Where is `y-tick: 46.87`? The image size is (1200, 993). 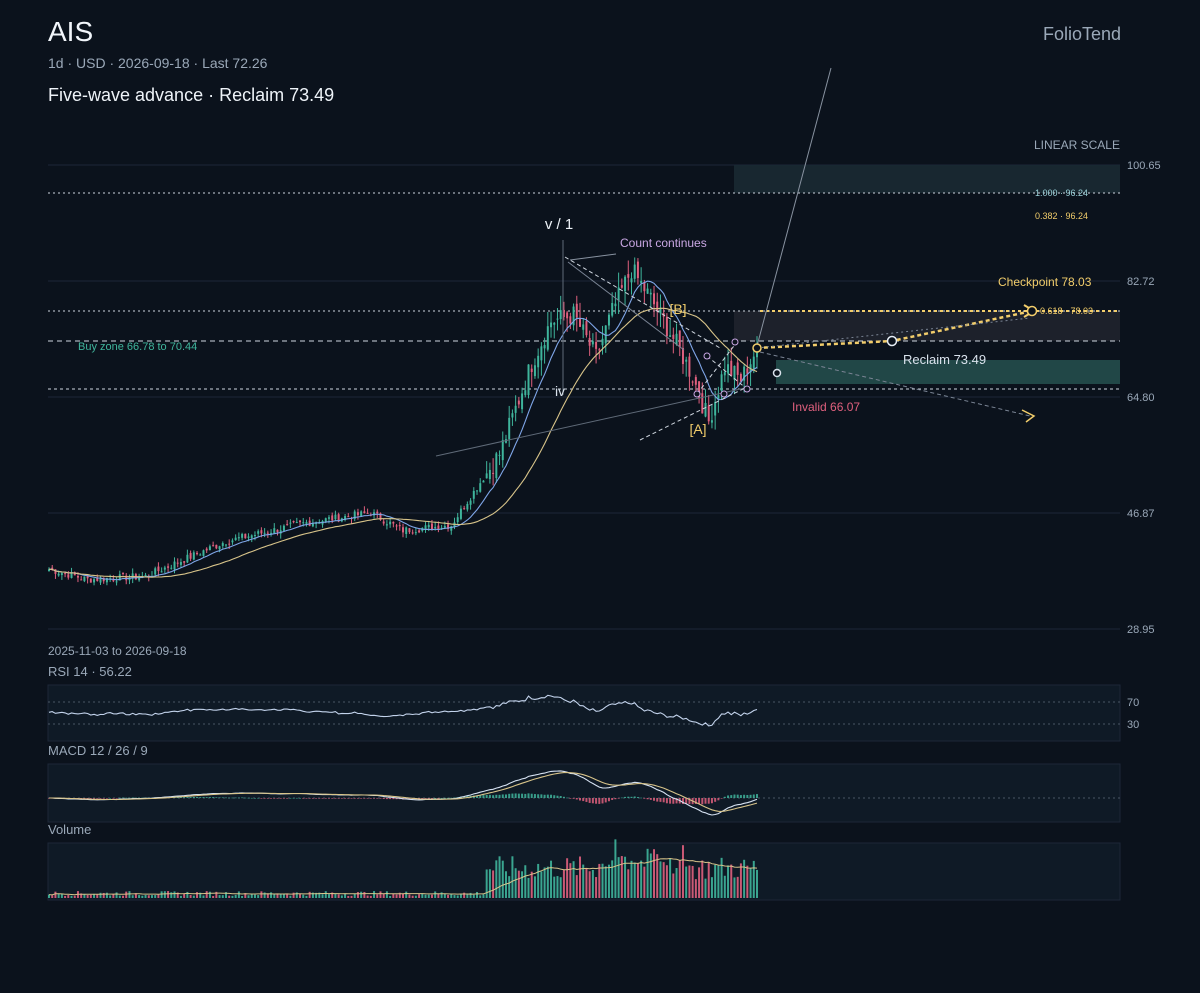
y-tick: 46.87 is located at coordinates (1141, 514).